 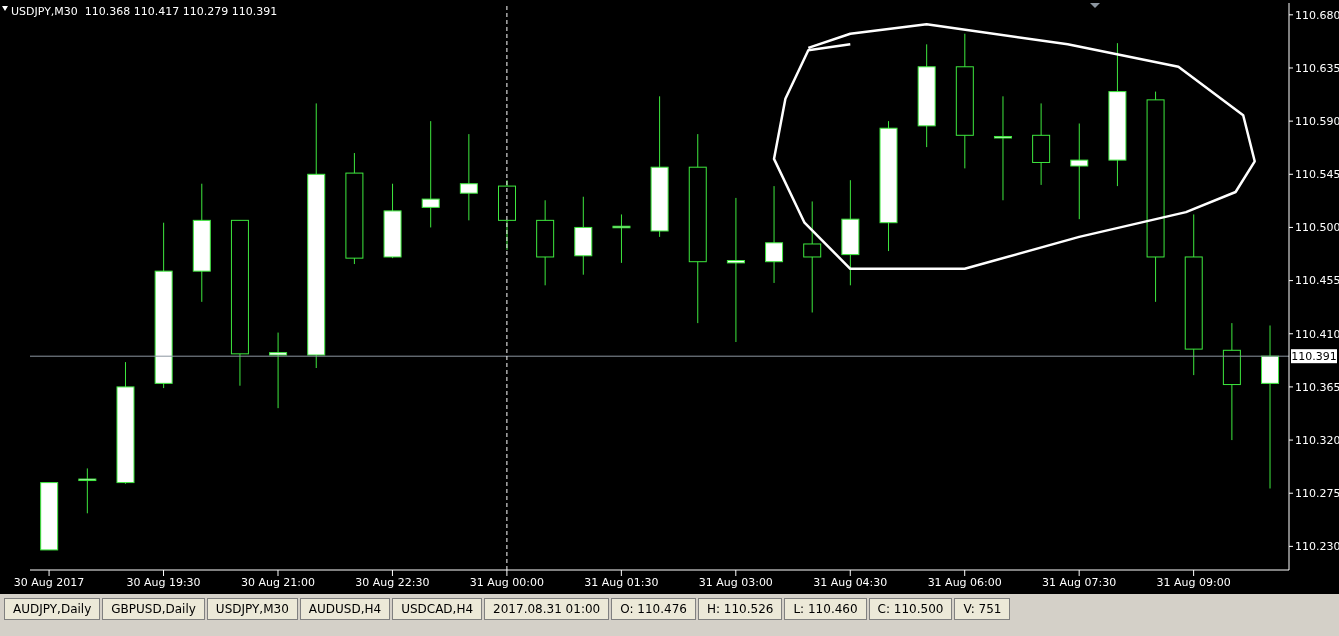 What do you see at coordinates (1079, 582) in the screenshot?
I see `x-tick-label: 31 Aug 07:30` at bounding box center [1079, 582].